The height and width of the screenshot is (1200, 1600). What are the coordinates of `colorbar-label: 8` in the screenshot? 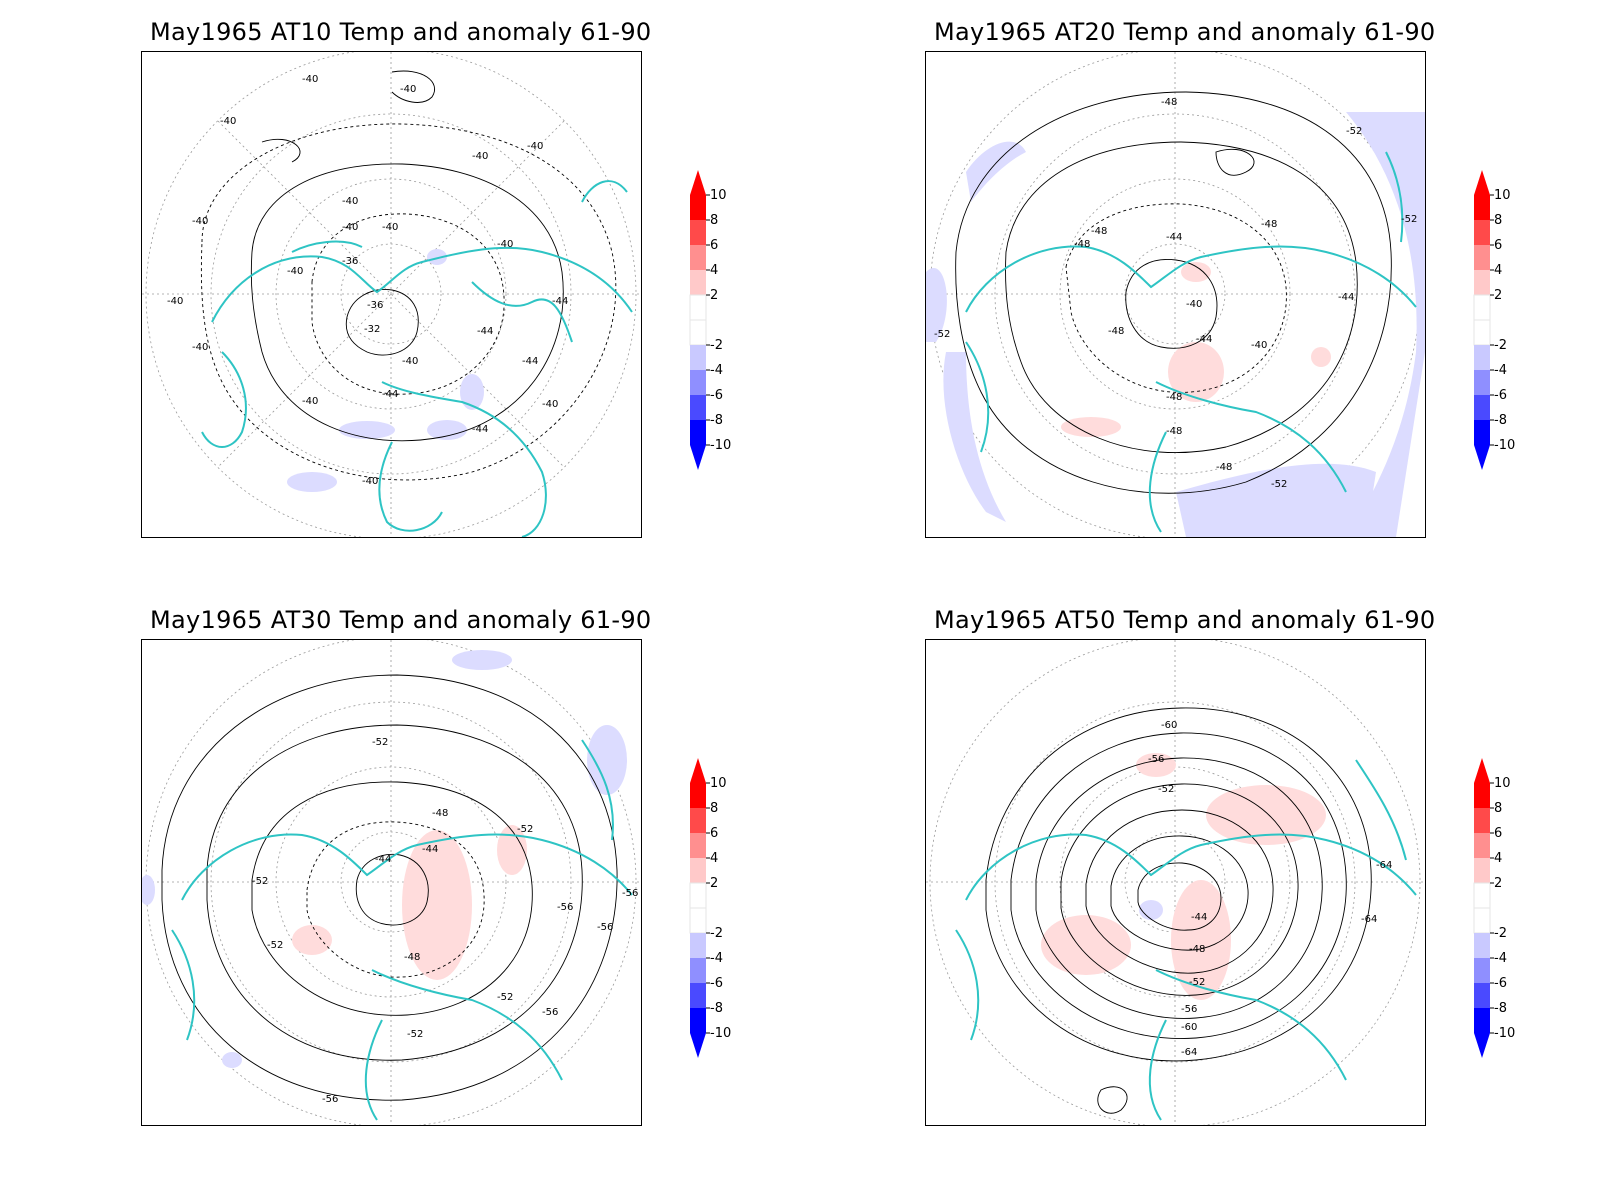 It's located at (714, 808).